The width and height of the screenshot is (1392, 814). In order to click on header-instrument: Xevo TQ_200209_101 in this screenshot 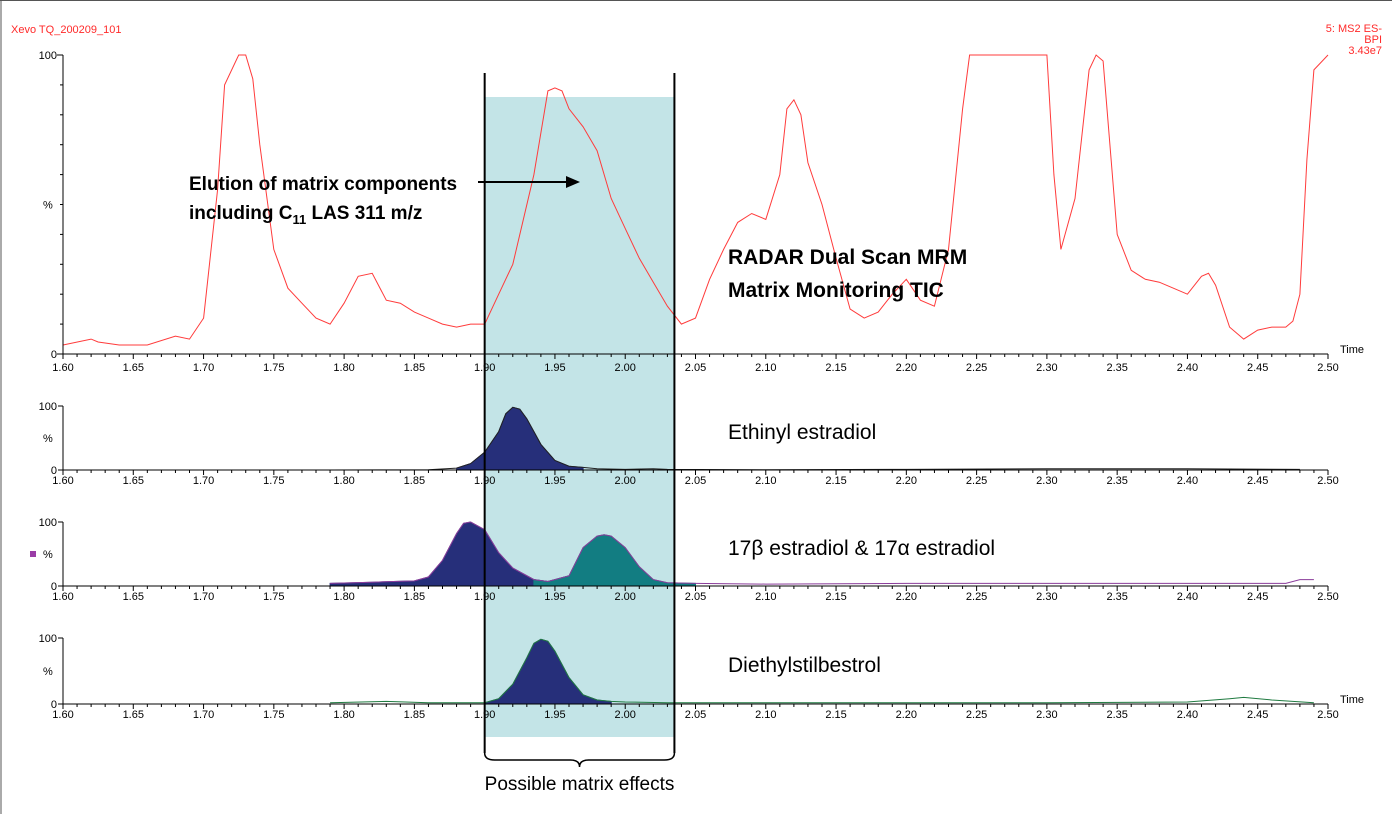, I will do `click(66, 30)`.